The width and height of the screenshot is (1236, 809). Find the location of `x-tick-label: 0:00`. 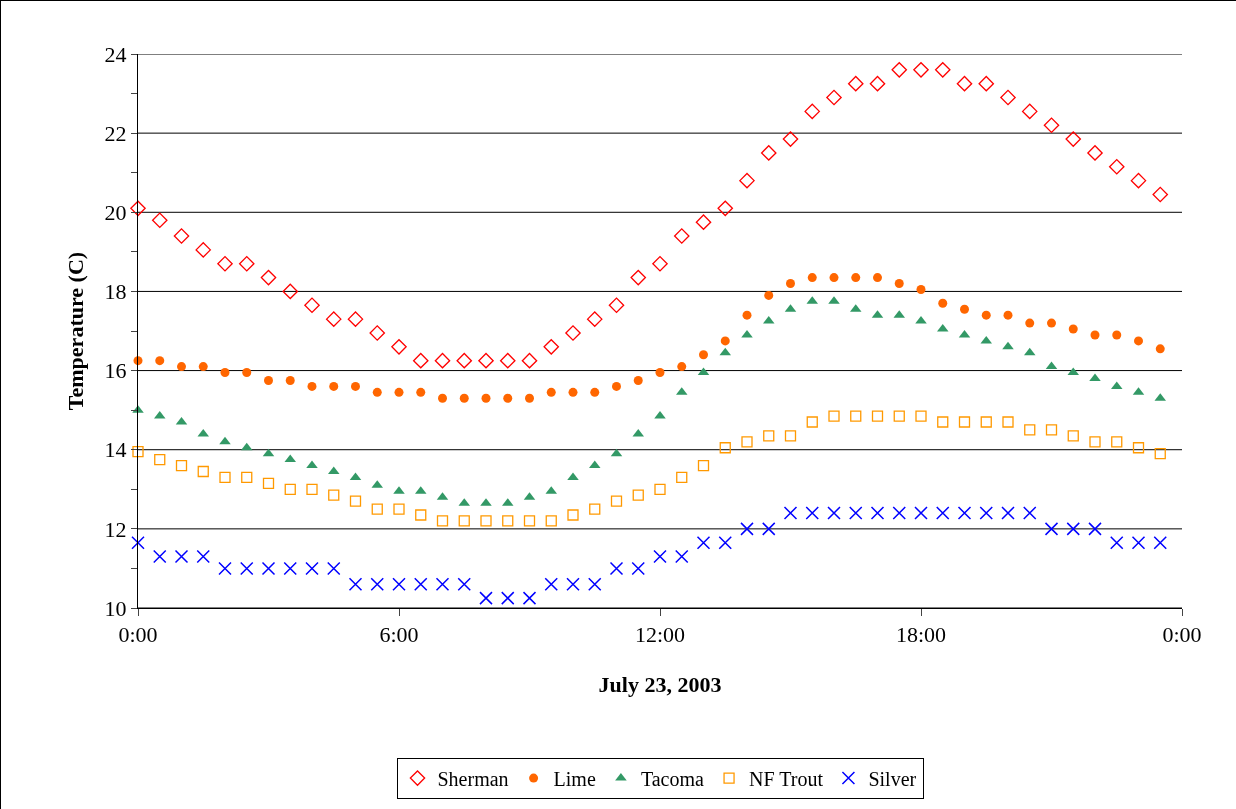

x-tick-label: 0:00 is located at coordinates (138, 635).